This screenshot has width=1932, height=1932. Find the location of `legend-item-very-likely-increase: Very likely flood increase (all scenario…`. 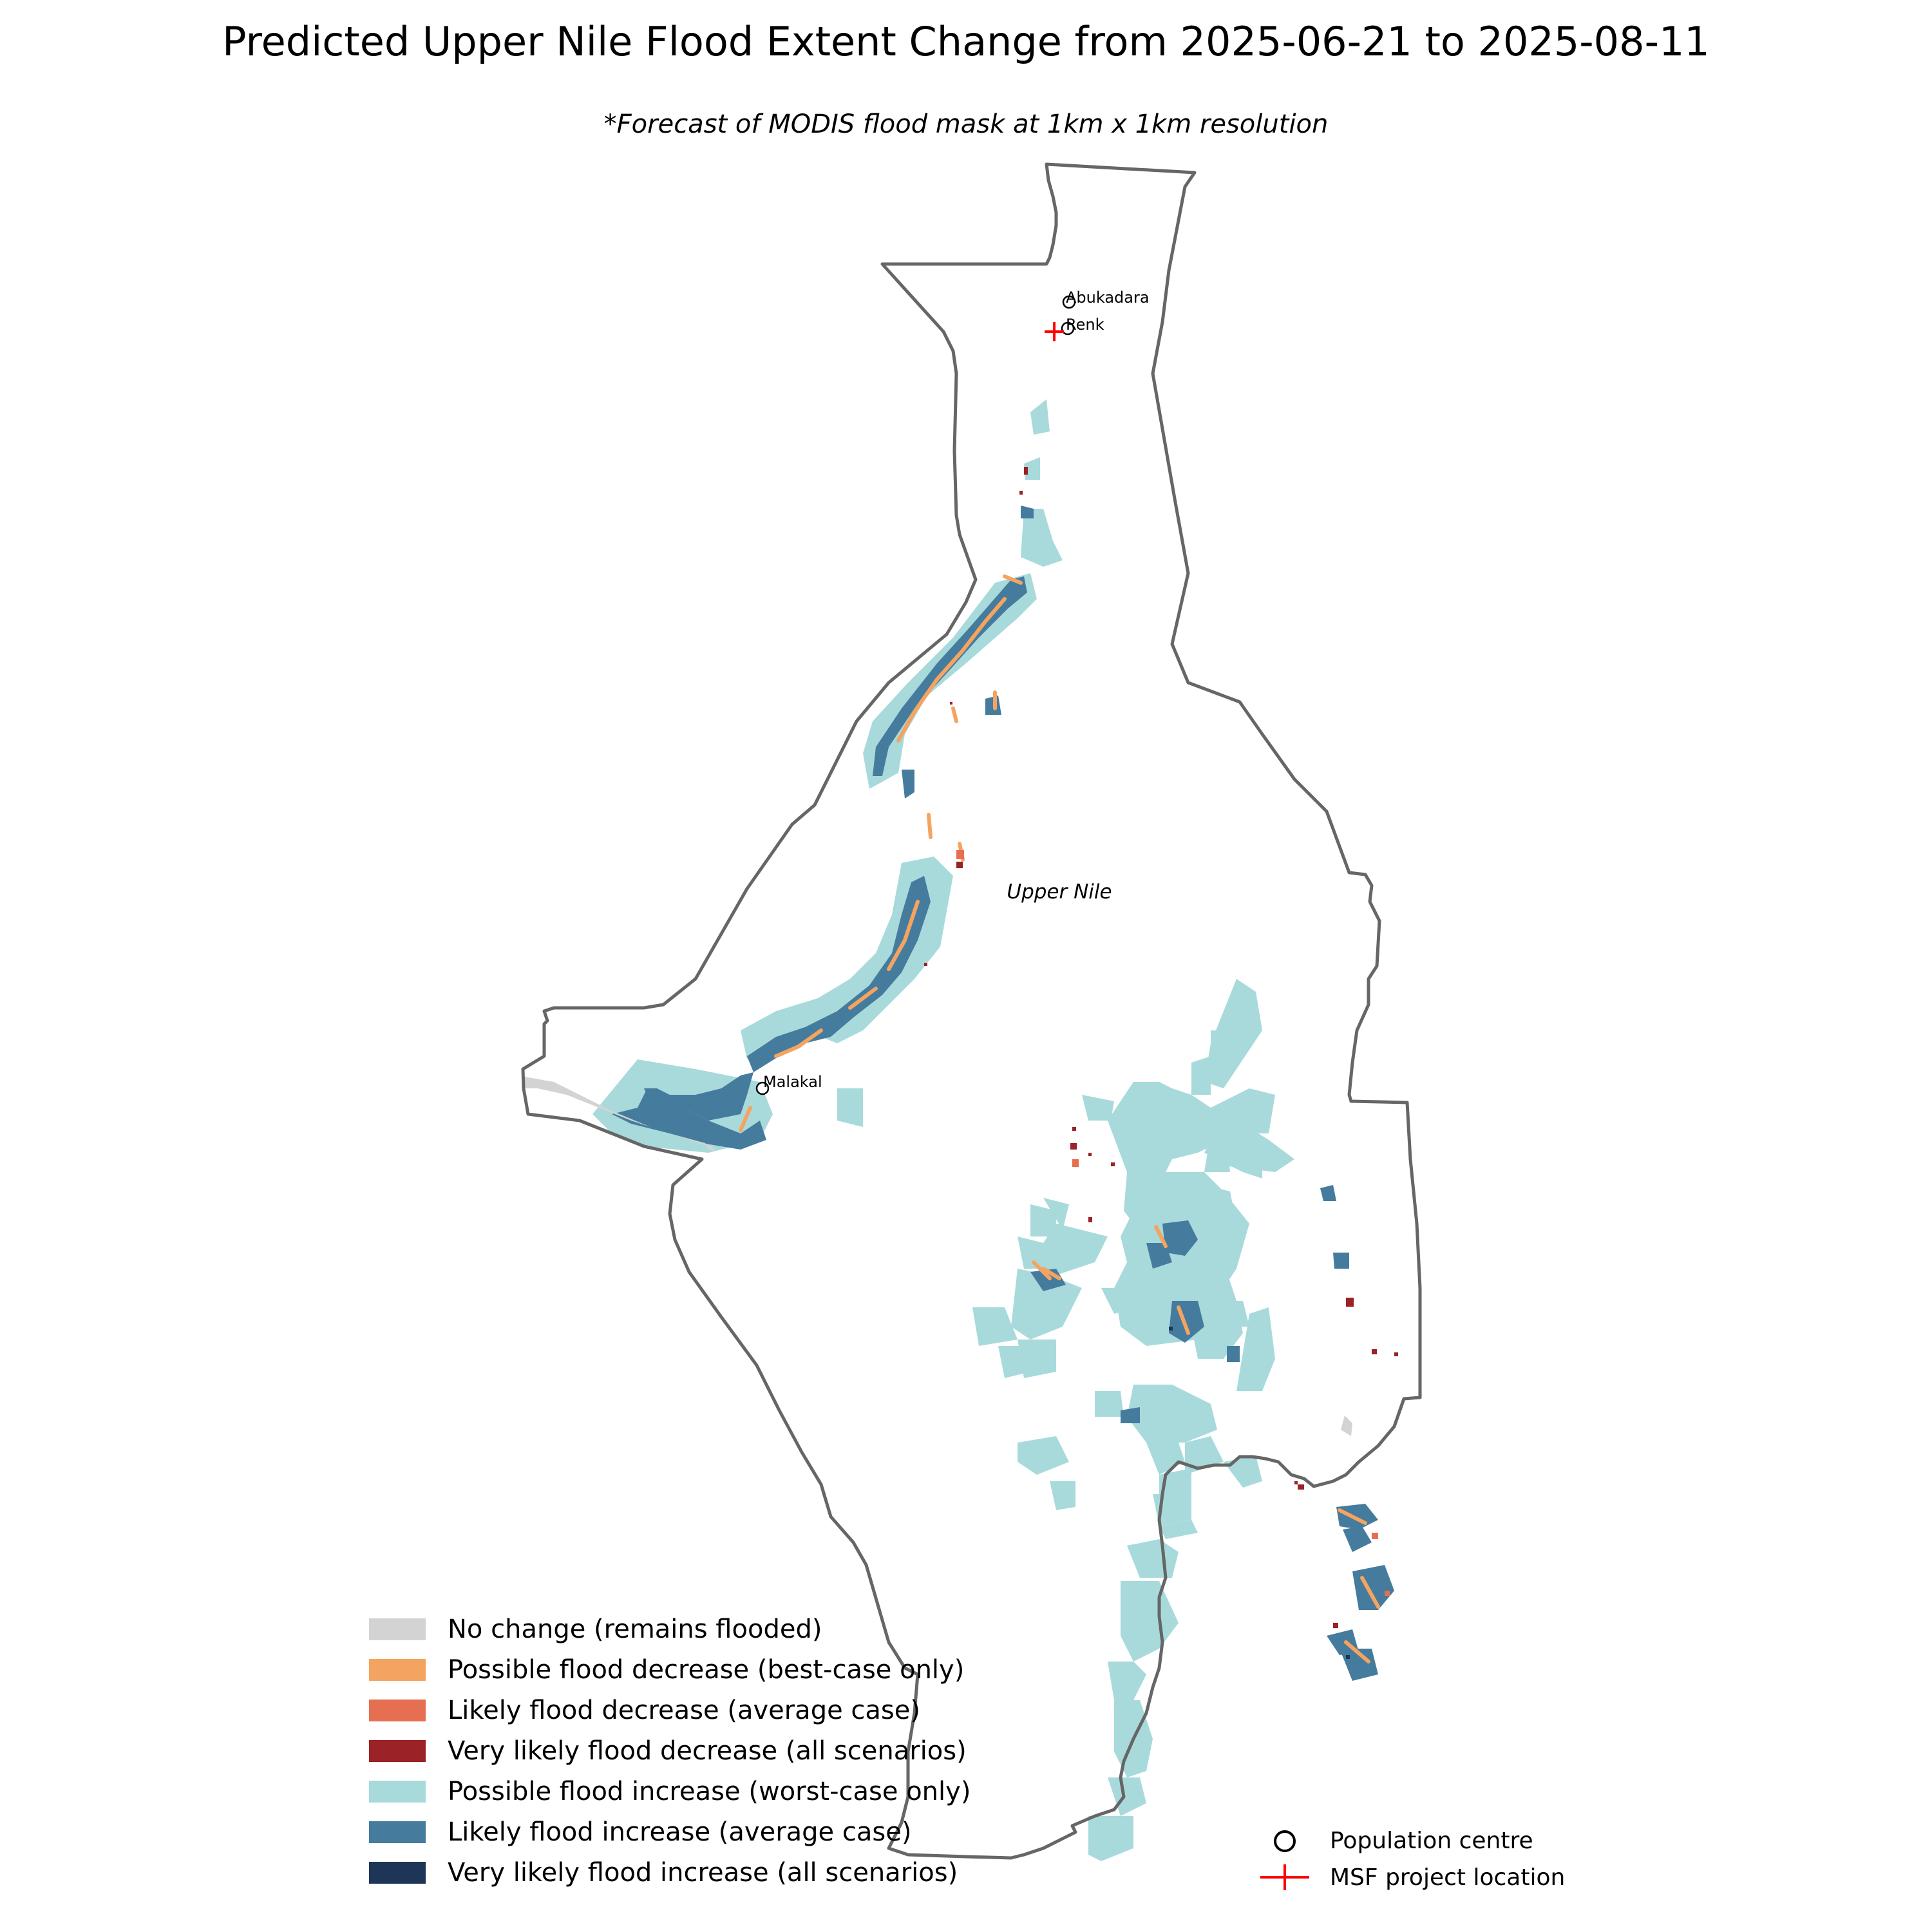

legend-item-very-likely-increase: Very likely flood increase (all scenario… is located at coordinates (663, 1873).